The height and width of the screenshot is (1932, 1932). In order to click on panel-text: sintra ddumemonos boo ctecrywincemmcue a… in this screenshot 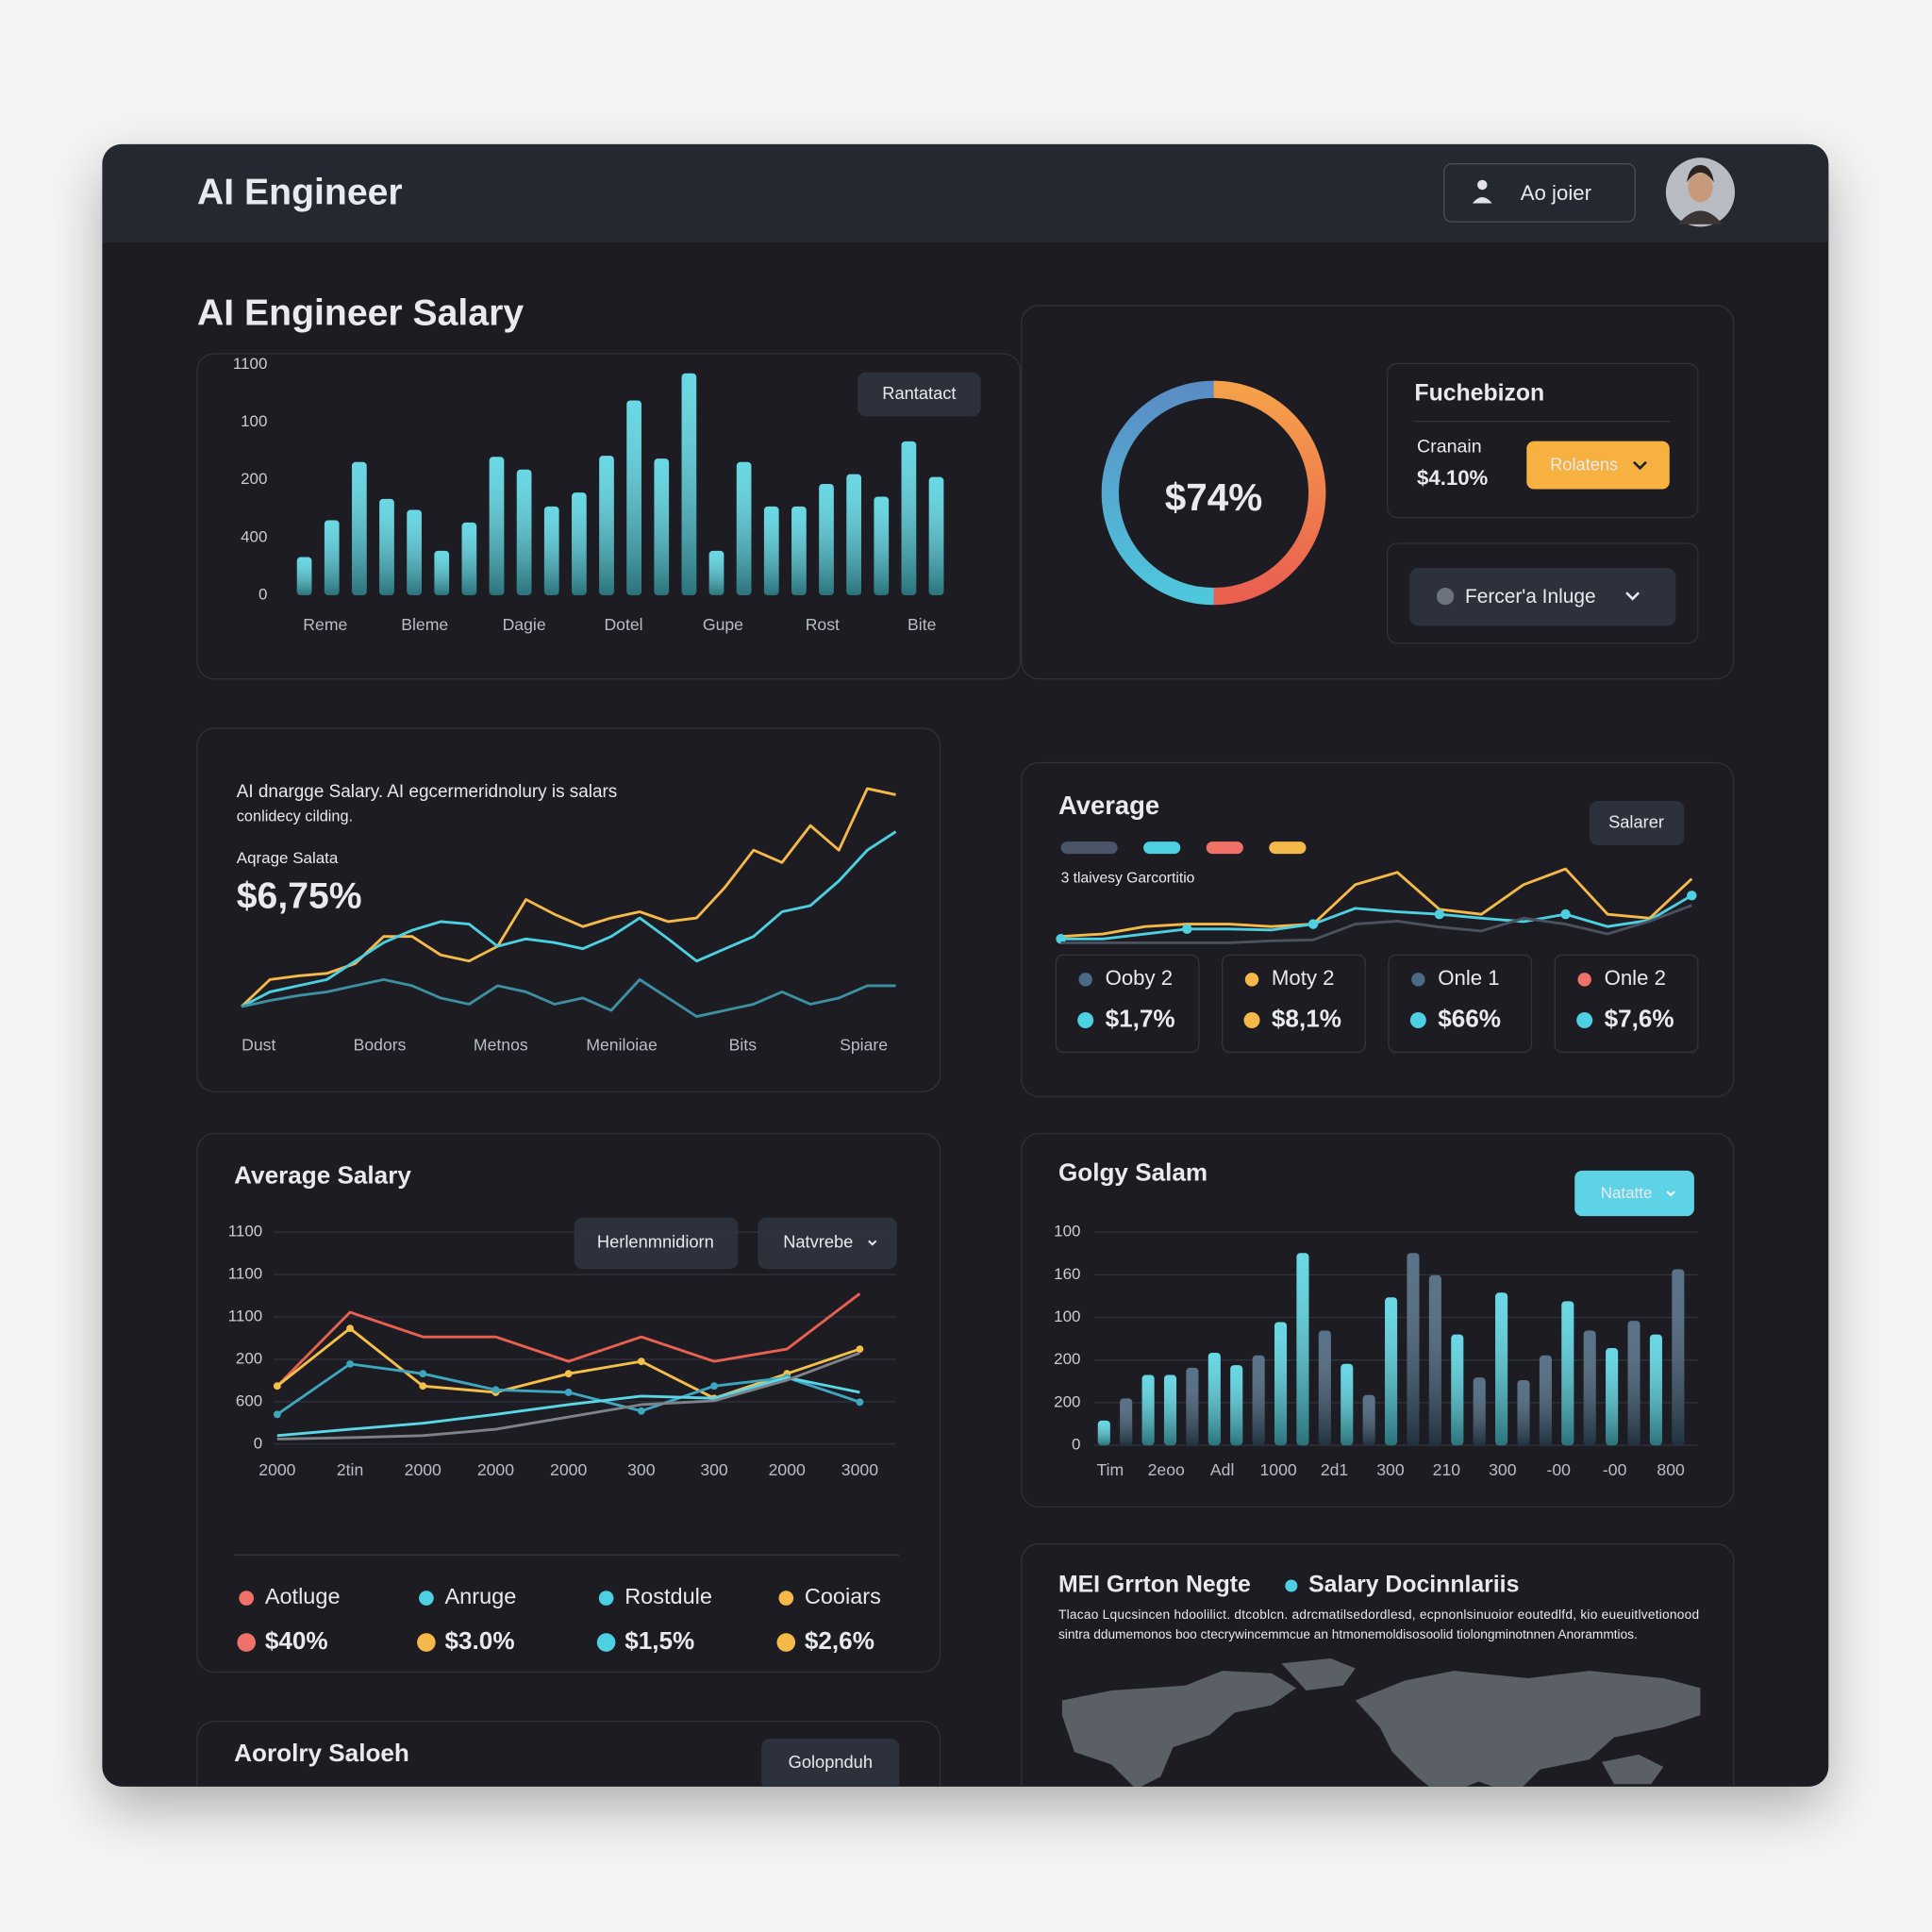, I will do `click(1348, 1634)`.